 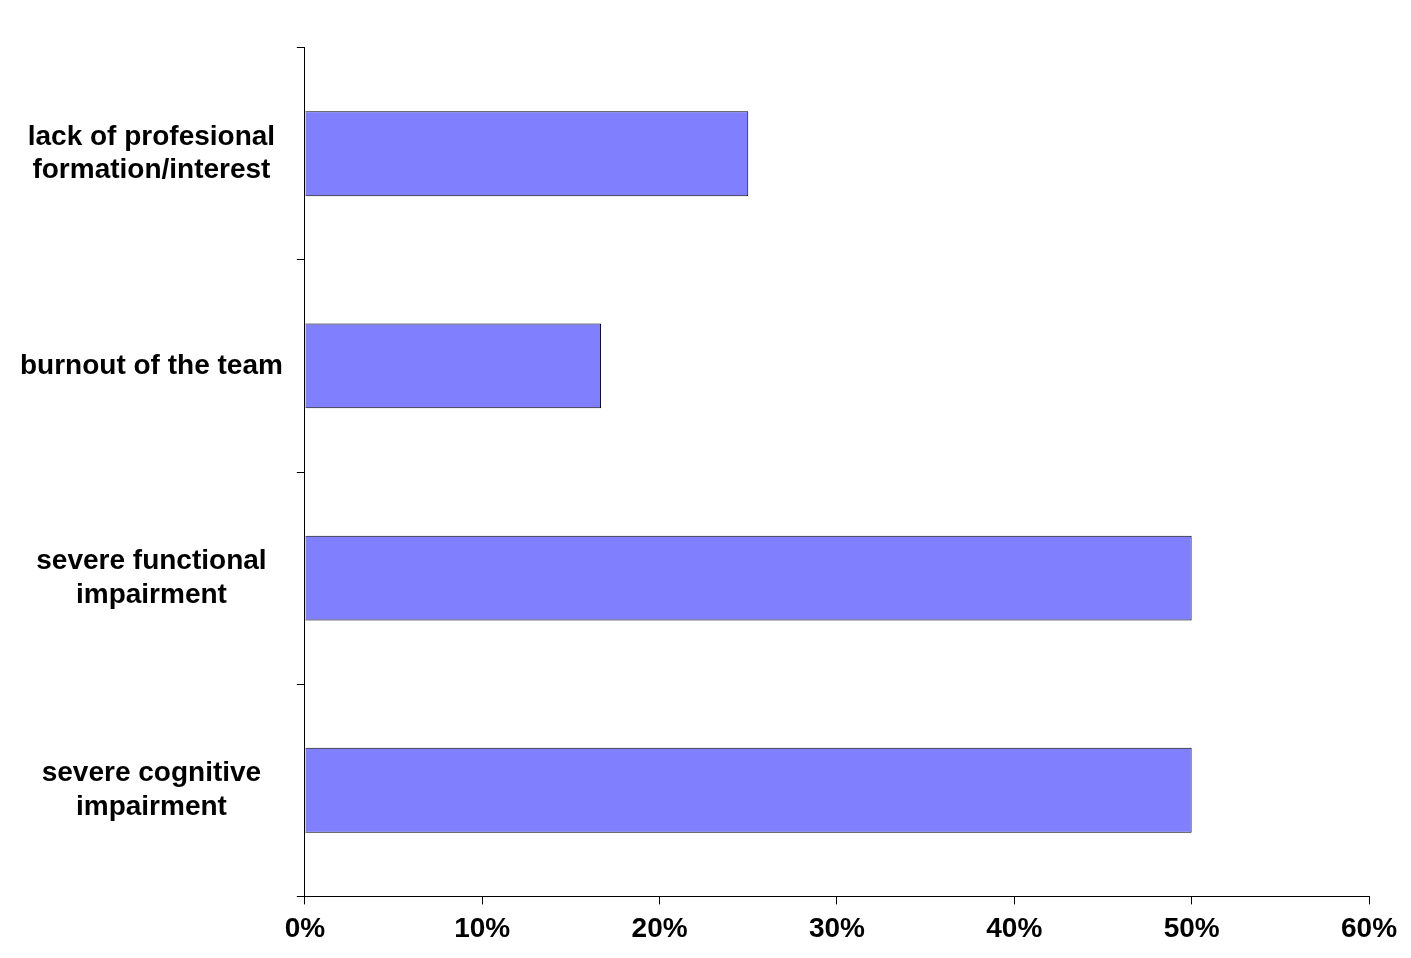 I want to click on x-tick-label: 0%, so click(x=305, y=927).